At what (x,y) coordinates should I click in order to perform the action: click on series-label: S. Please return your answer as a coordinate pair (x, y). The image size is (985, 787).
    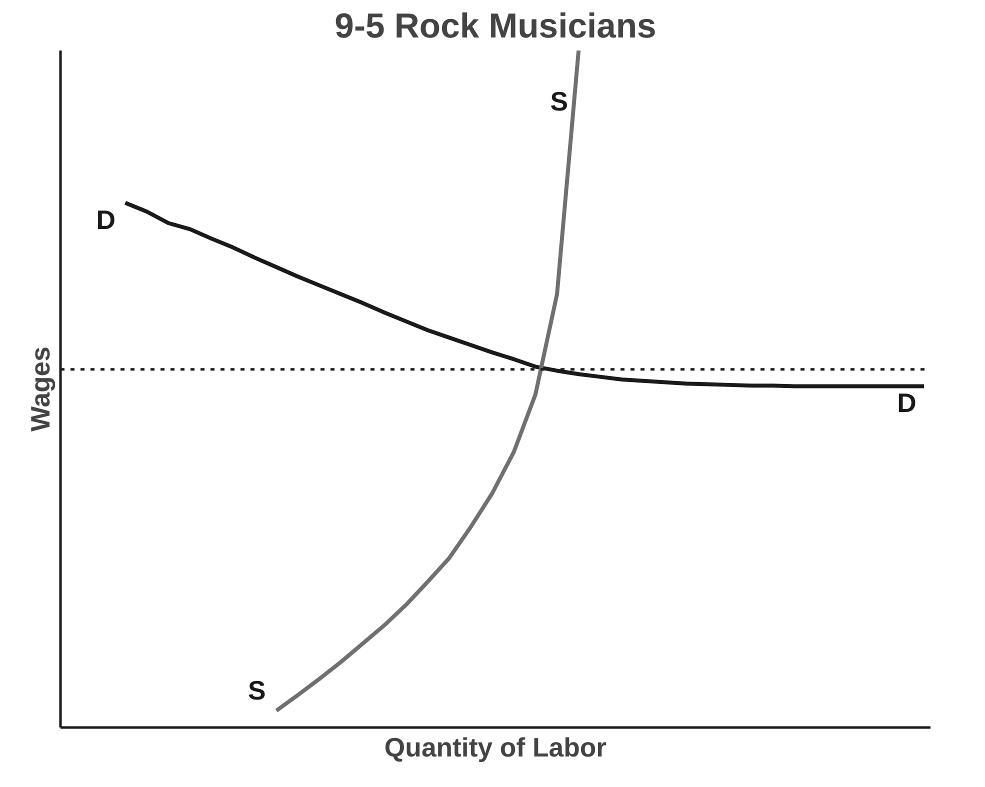
    Looking at the image, I should click on (559, 101).